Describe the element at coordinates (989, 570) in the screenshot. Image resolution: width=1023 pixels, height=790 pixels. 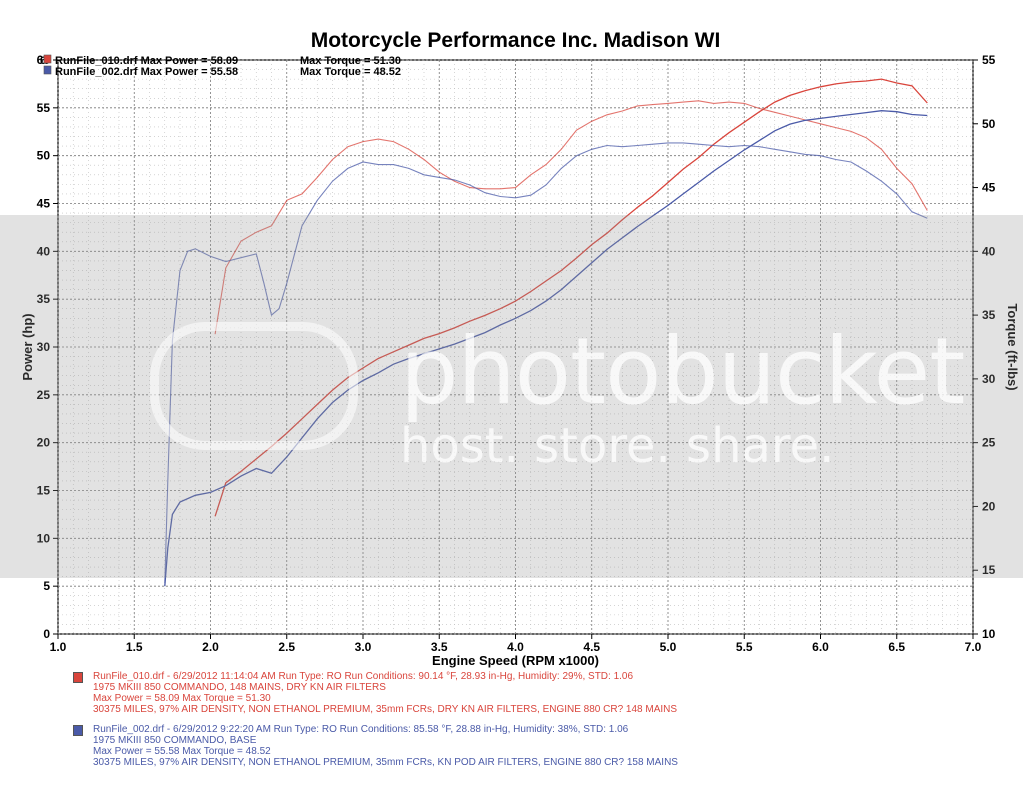
I see `y-right-tick-label: 15` at that location.